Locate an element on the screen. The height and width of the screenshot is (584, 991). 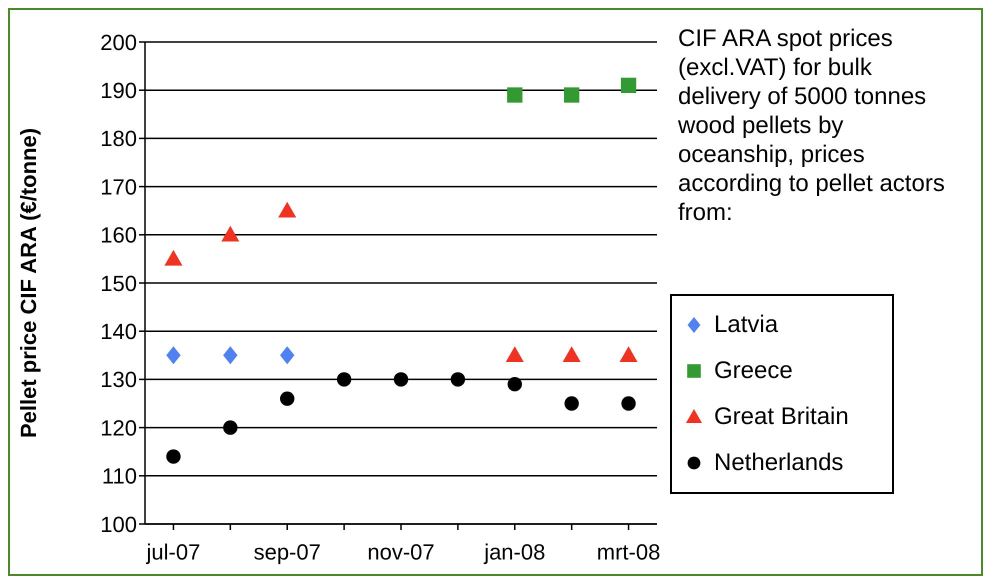
y-tick-label: 200 is located at coordinates (118, 42).